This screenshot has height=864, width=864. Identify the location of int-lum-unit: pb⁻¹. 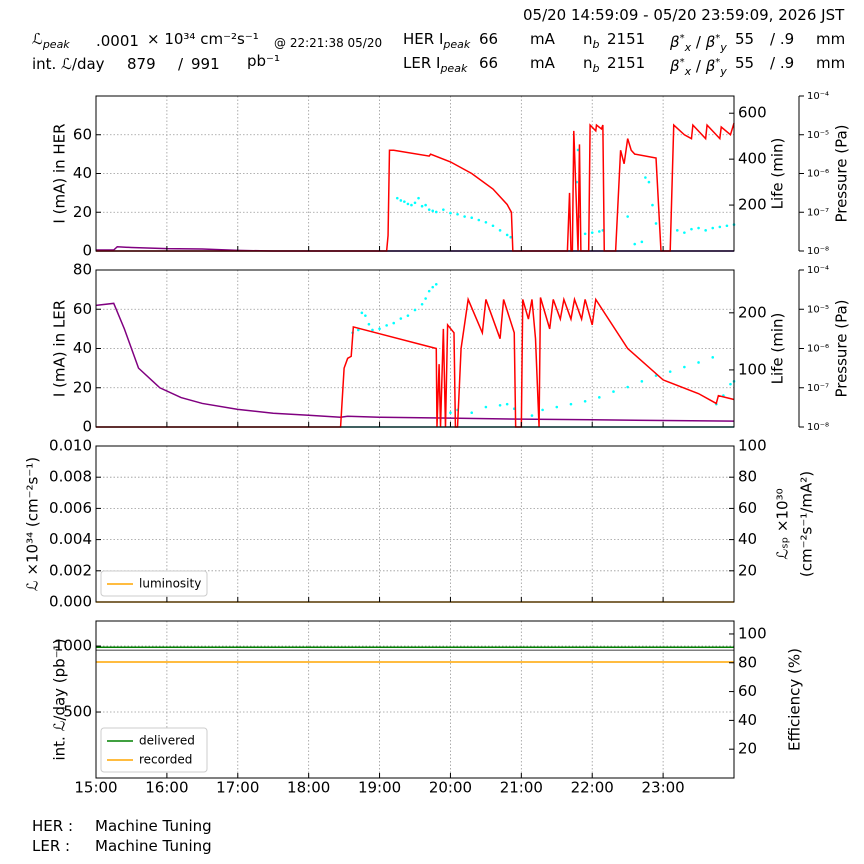
(263, 61).